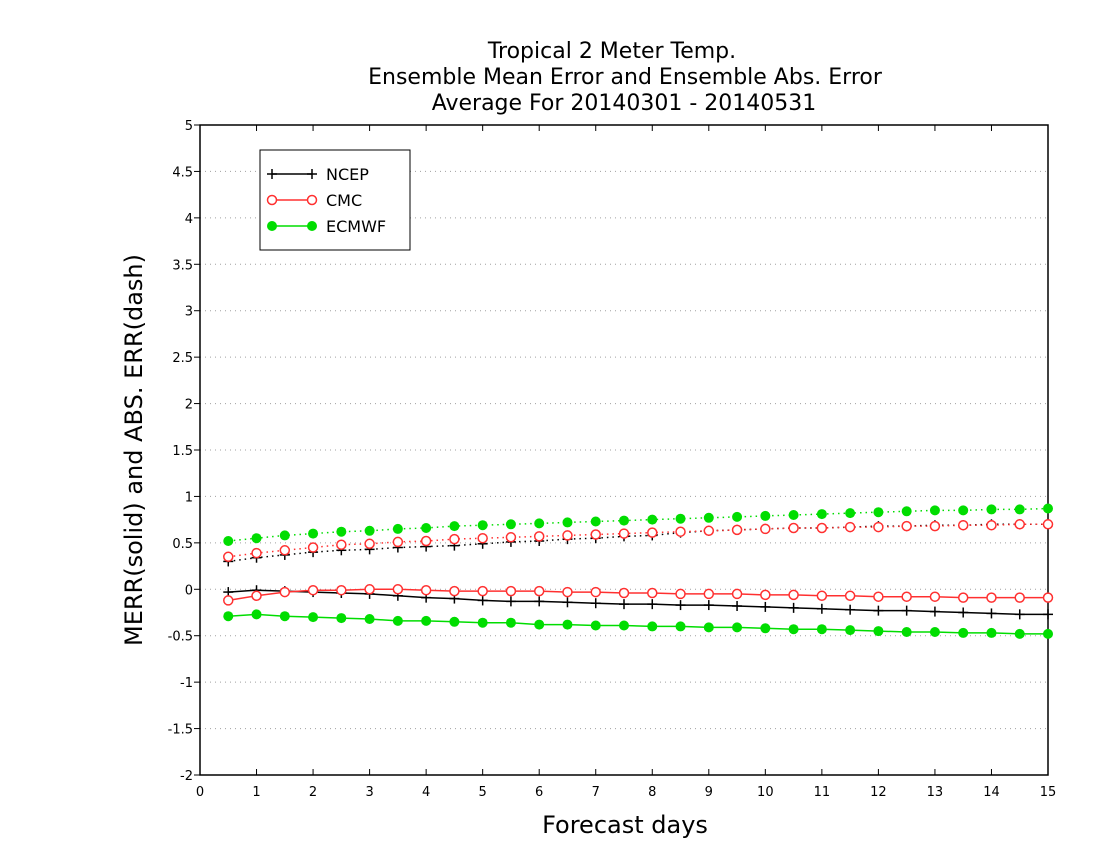  I want to click on abs-err-line-ecmwf, so click(638, 524).